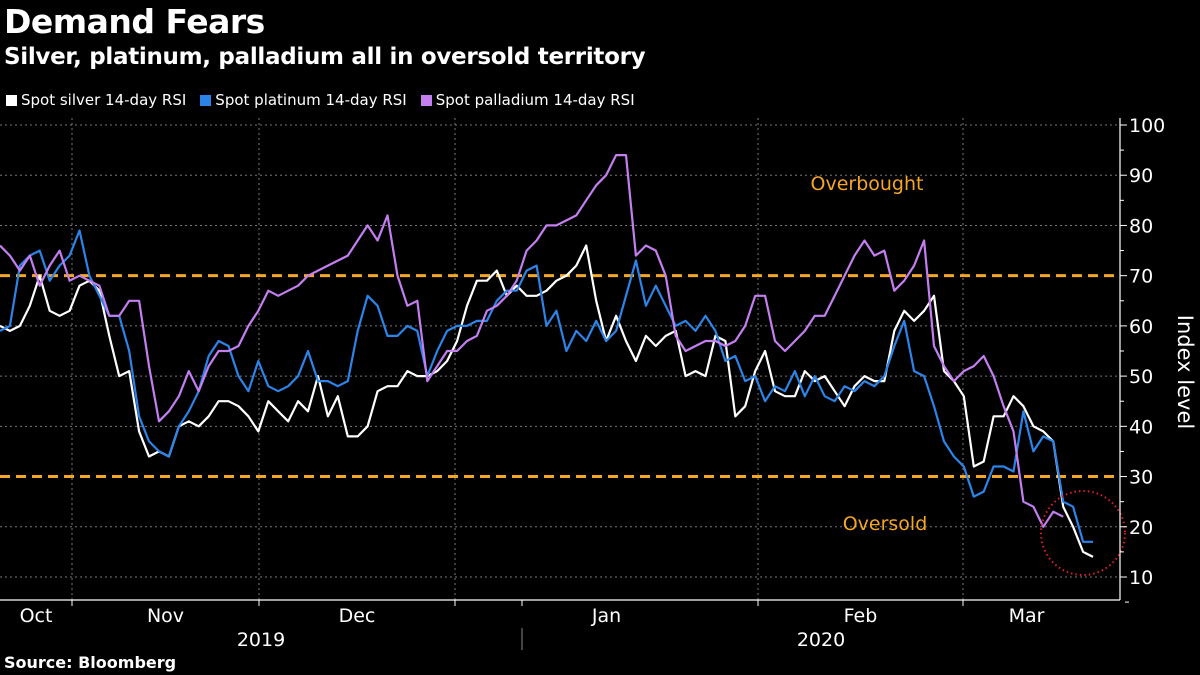 The width and height of the screenshot is (1200, 675). What do you see at coordinates (861, 616) in the screenshot?
I see `x-month-label-feb: Feb` at bounding box center [861, 616].